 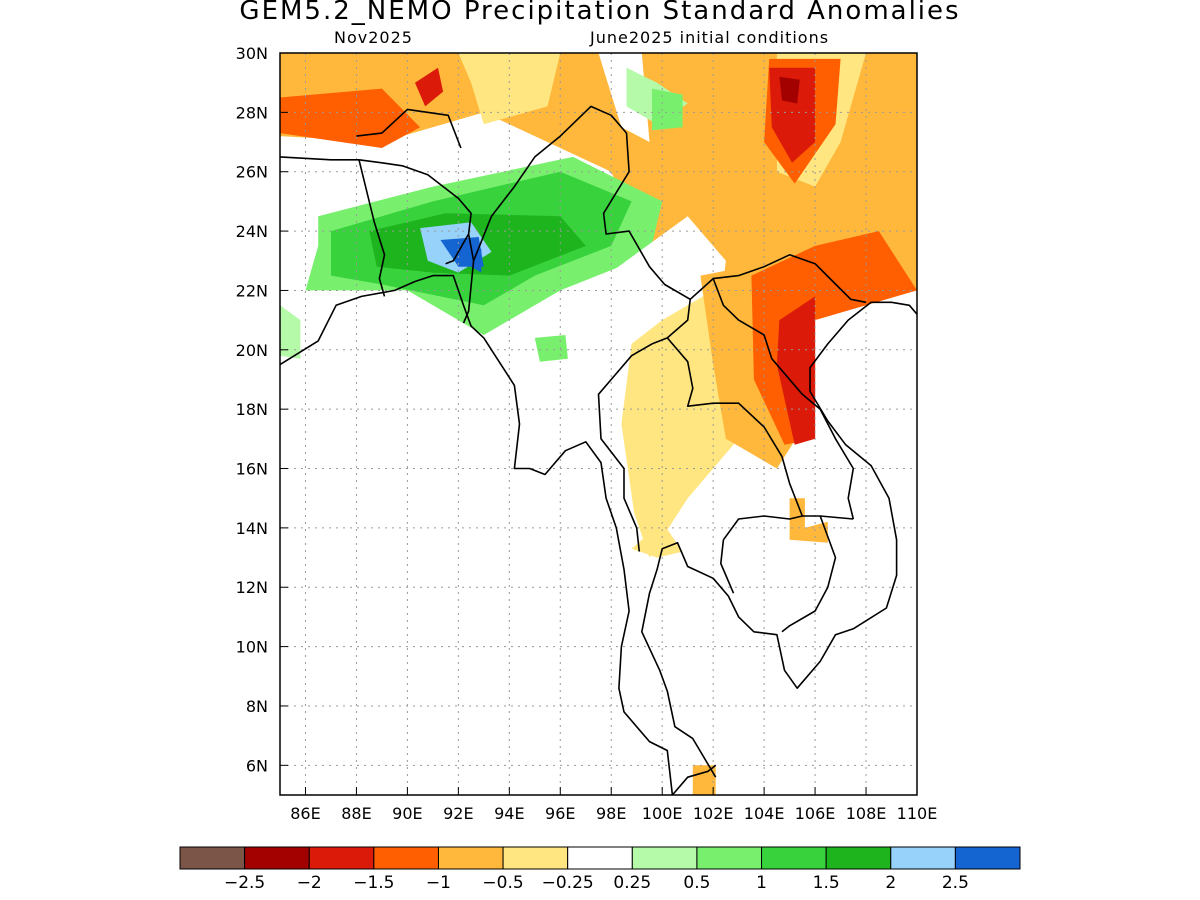 What do you see at coordinates (502, 883) in the screenshot?
I see `colorbar-label: −0.5` at bounding box center [502, 883].